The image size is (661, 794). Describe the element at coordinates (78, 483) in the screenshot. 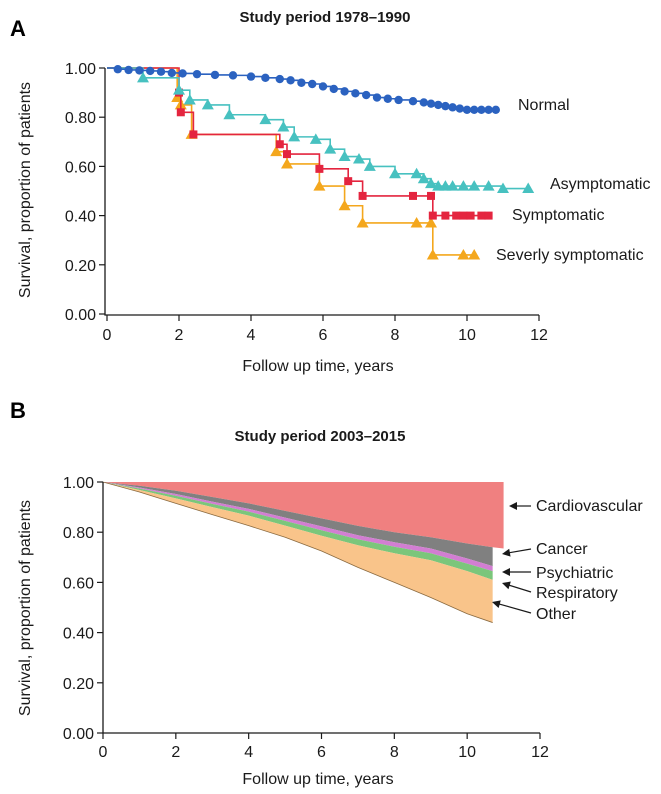

I see `panel-b-ytick-label: 1.00` at that location.